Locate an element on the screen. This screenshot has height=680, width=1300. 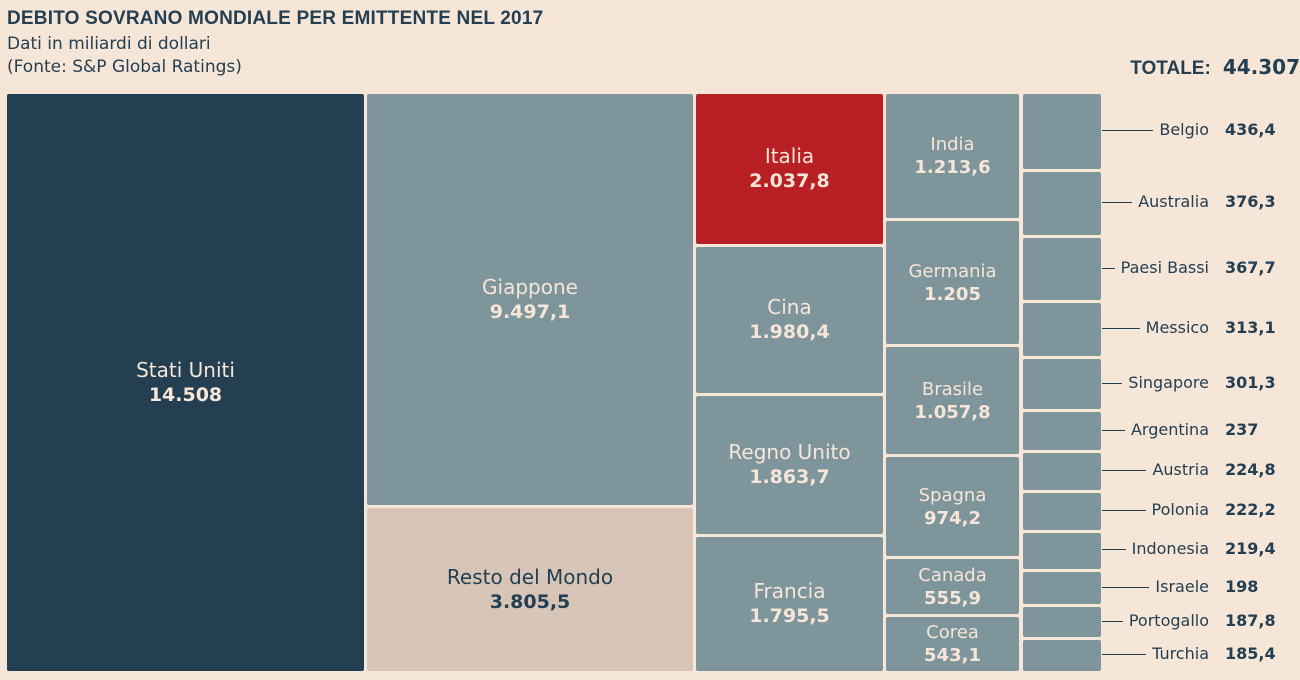
treemap-cell-brasile: Brasile 1.057,8 is located at coordinates (952, 400).